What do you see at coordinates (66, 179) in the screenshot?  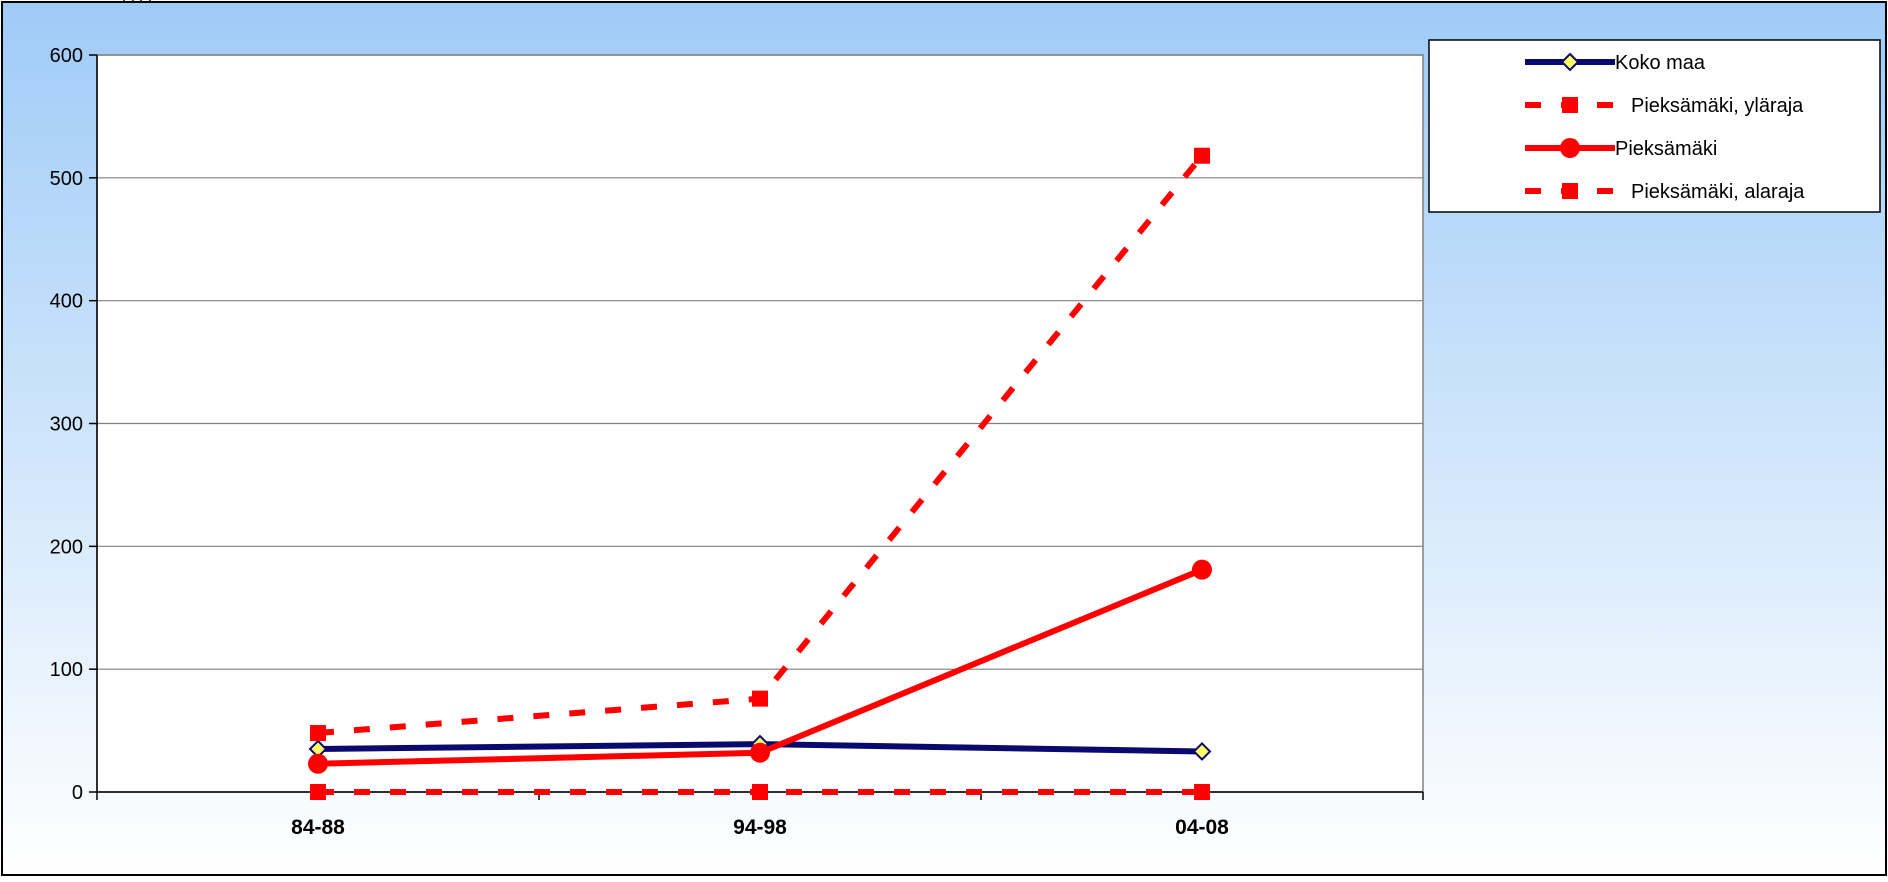 I see `y-tick-label: 500` at bounding box center [66, 179].